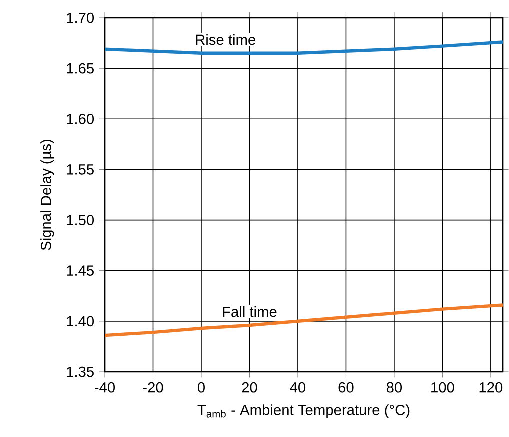 The width and height of the screenshot is (509, 437). I want to click on x-tick-label: 20, so click(250, 387).